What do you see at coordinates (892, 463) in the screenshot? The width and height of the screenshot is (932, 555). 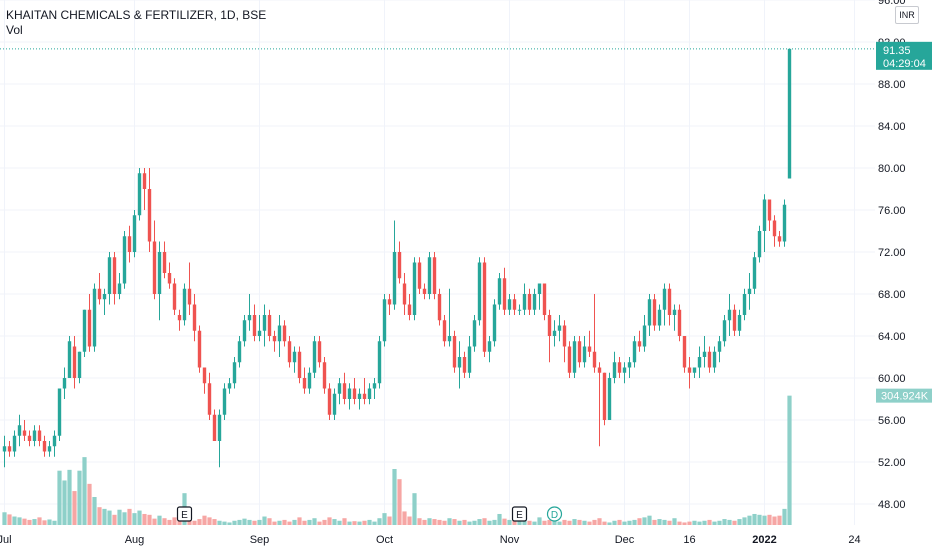 I see `y-tick-label: 52.00` at bounding box center [892, 463].